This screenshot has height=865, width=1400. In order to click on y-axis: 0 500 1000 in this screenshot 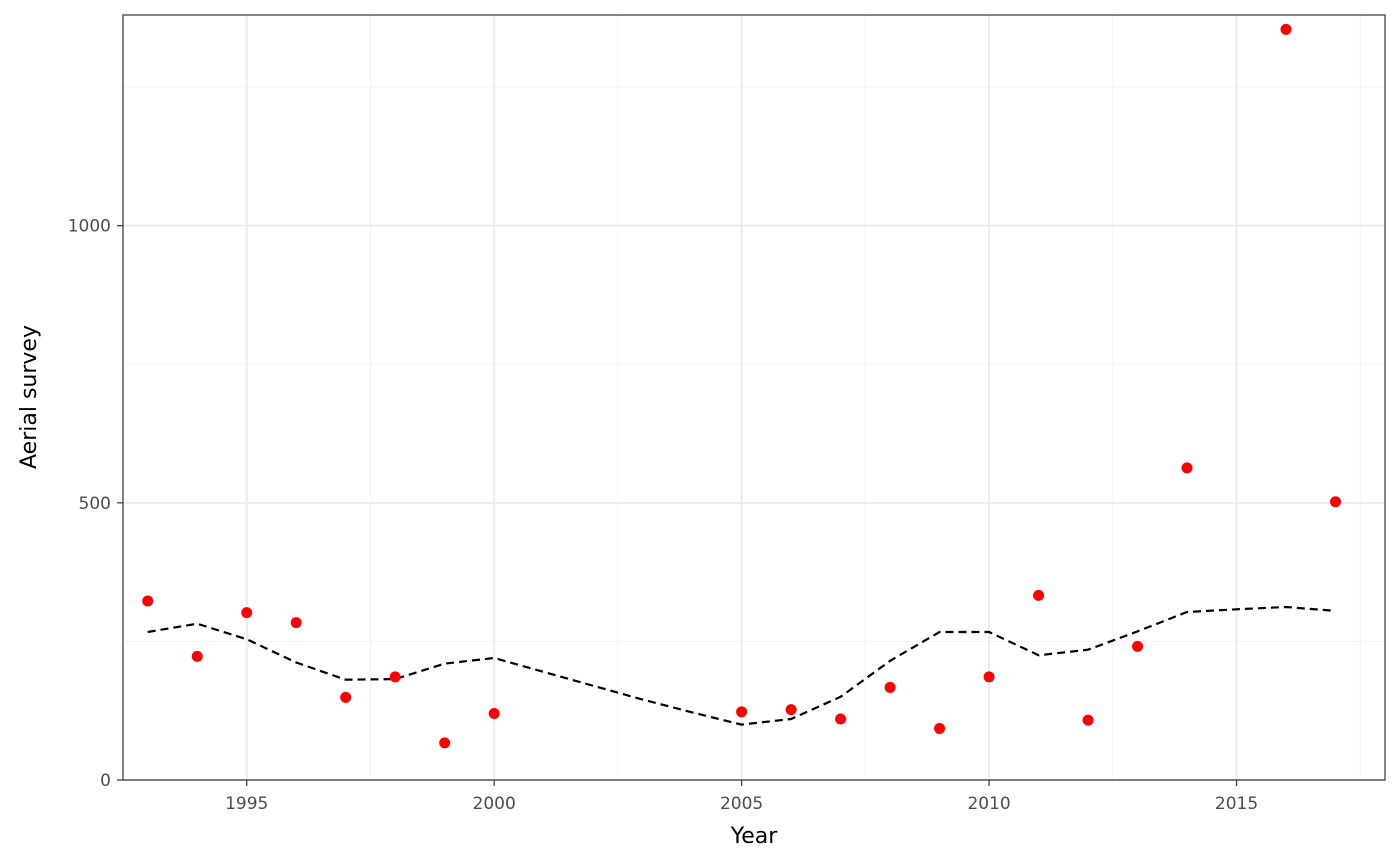, I will do `click(95, 504)`.